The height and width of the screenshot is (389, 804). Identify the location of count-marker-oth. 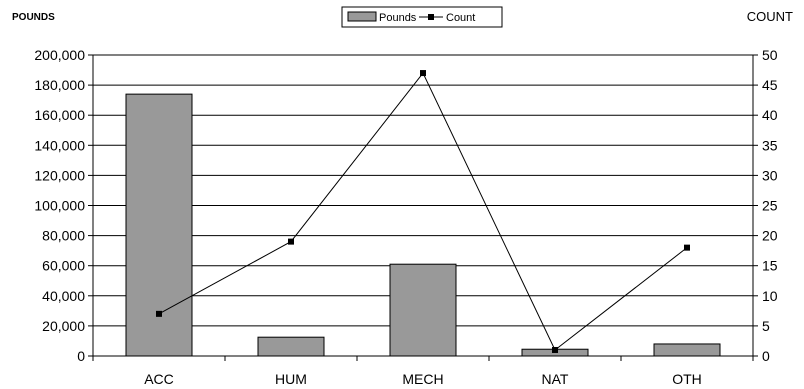
(687, 247).